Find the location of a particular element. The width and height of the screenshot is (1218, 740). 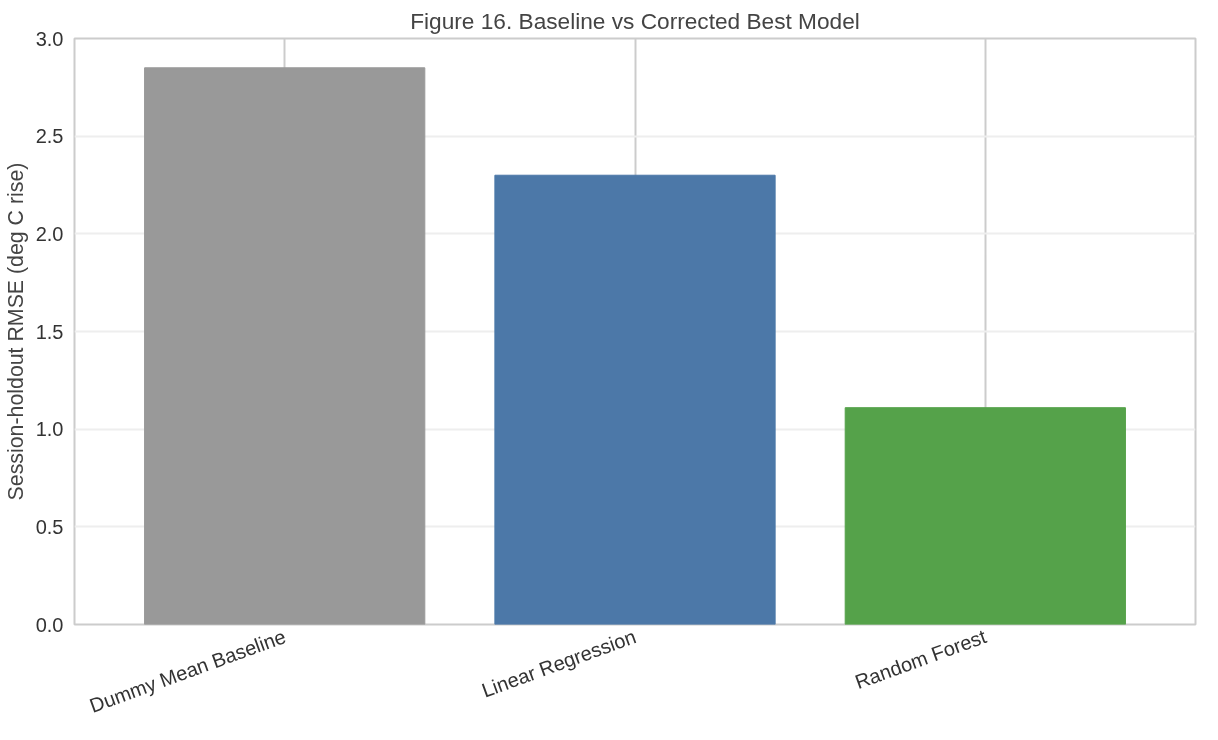

y-tick-label: 3.0 is located at coordinates (49, 38).